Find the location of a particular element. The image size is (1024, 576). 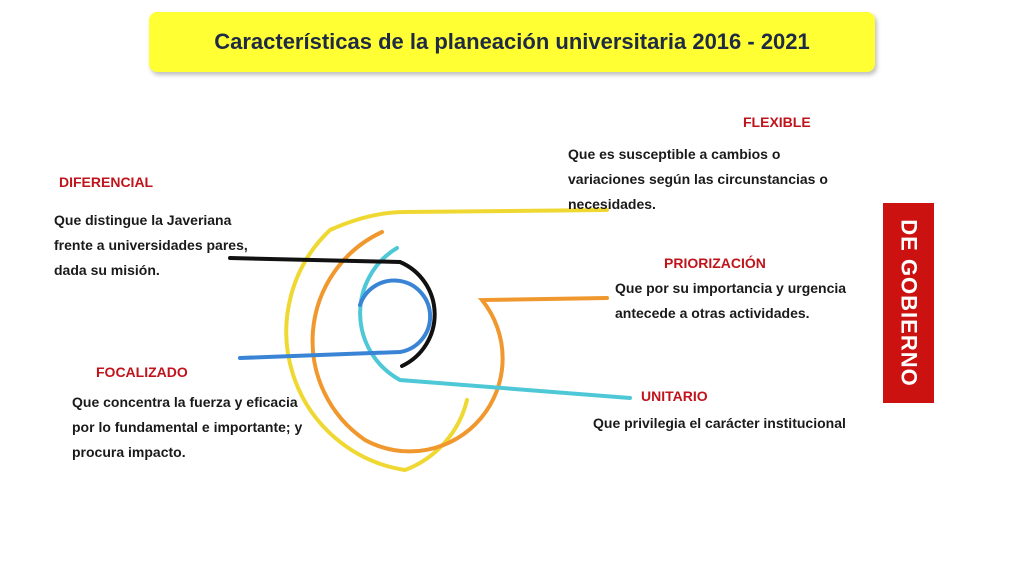

description-line: antecede a otras actividades. is located at coordinates (712, 313).